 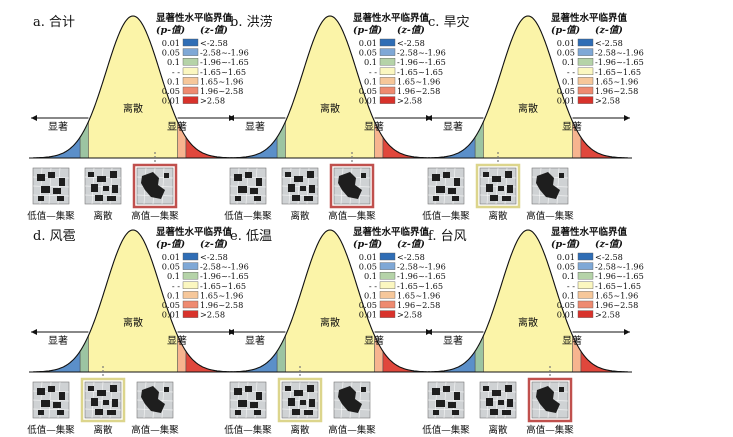 I want to click on right-arrow-head, so click(x=627, y=118).